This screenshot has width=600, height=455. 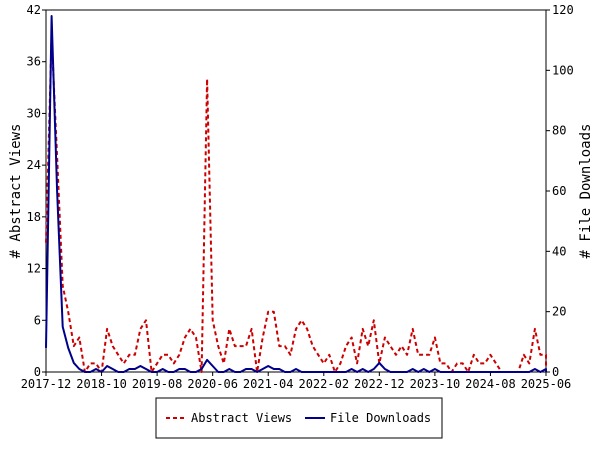 What do you see at coordinates (563, 70) in the screenshot?
I see `right-tick-label: 100` at bounding box center [563, 70].